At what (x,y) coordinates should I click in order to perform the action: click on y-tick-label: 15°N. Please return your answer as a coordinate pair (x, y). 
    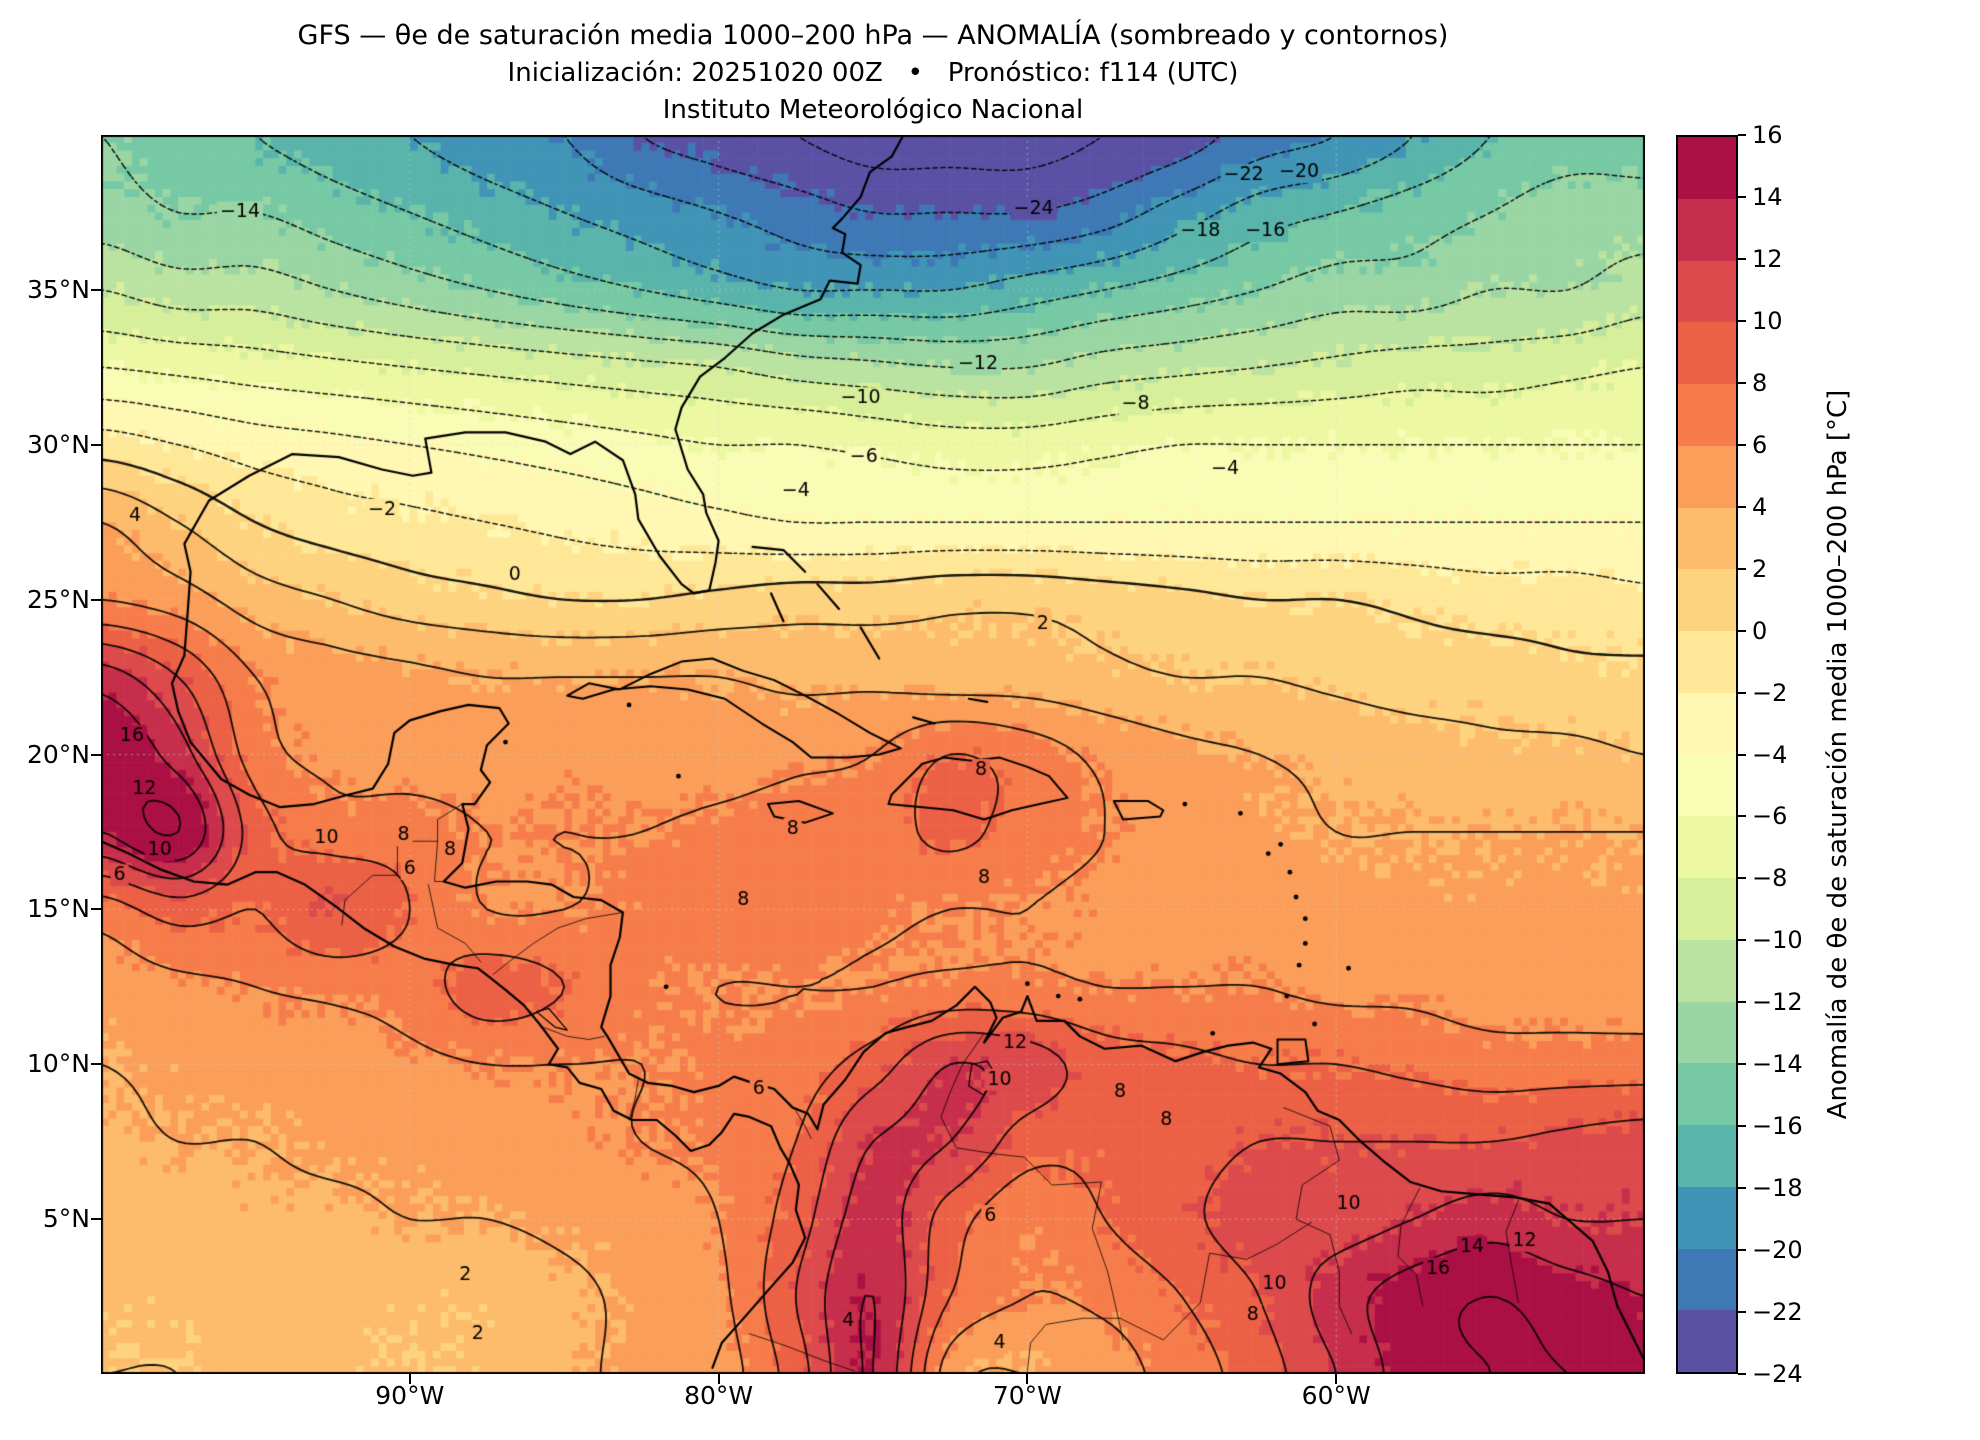
    Looking at the image, I should click on (58, 909).